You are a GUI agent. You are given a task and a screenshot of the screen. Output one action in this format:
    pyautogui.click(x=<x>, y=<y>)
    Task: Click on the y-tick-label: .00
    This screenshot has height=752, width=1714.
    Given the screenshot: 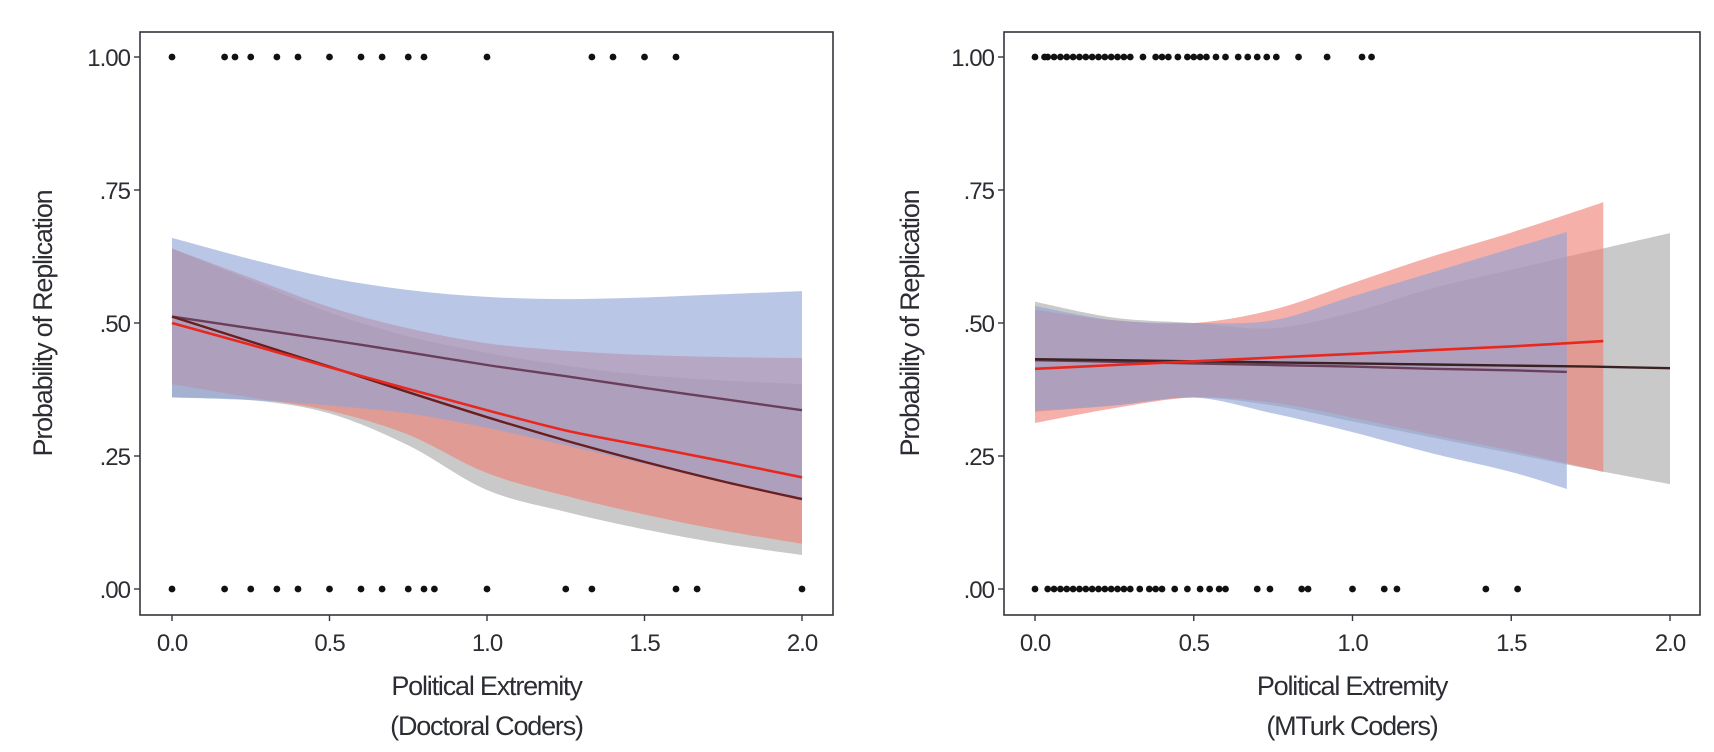 What is the action you would take?
    pyautogui.click(x=115, y=590)
    